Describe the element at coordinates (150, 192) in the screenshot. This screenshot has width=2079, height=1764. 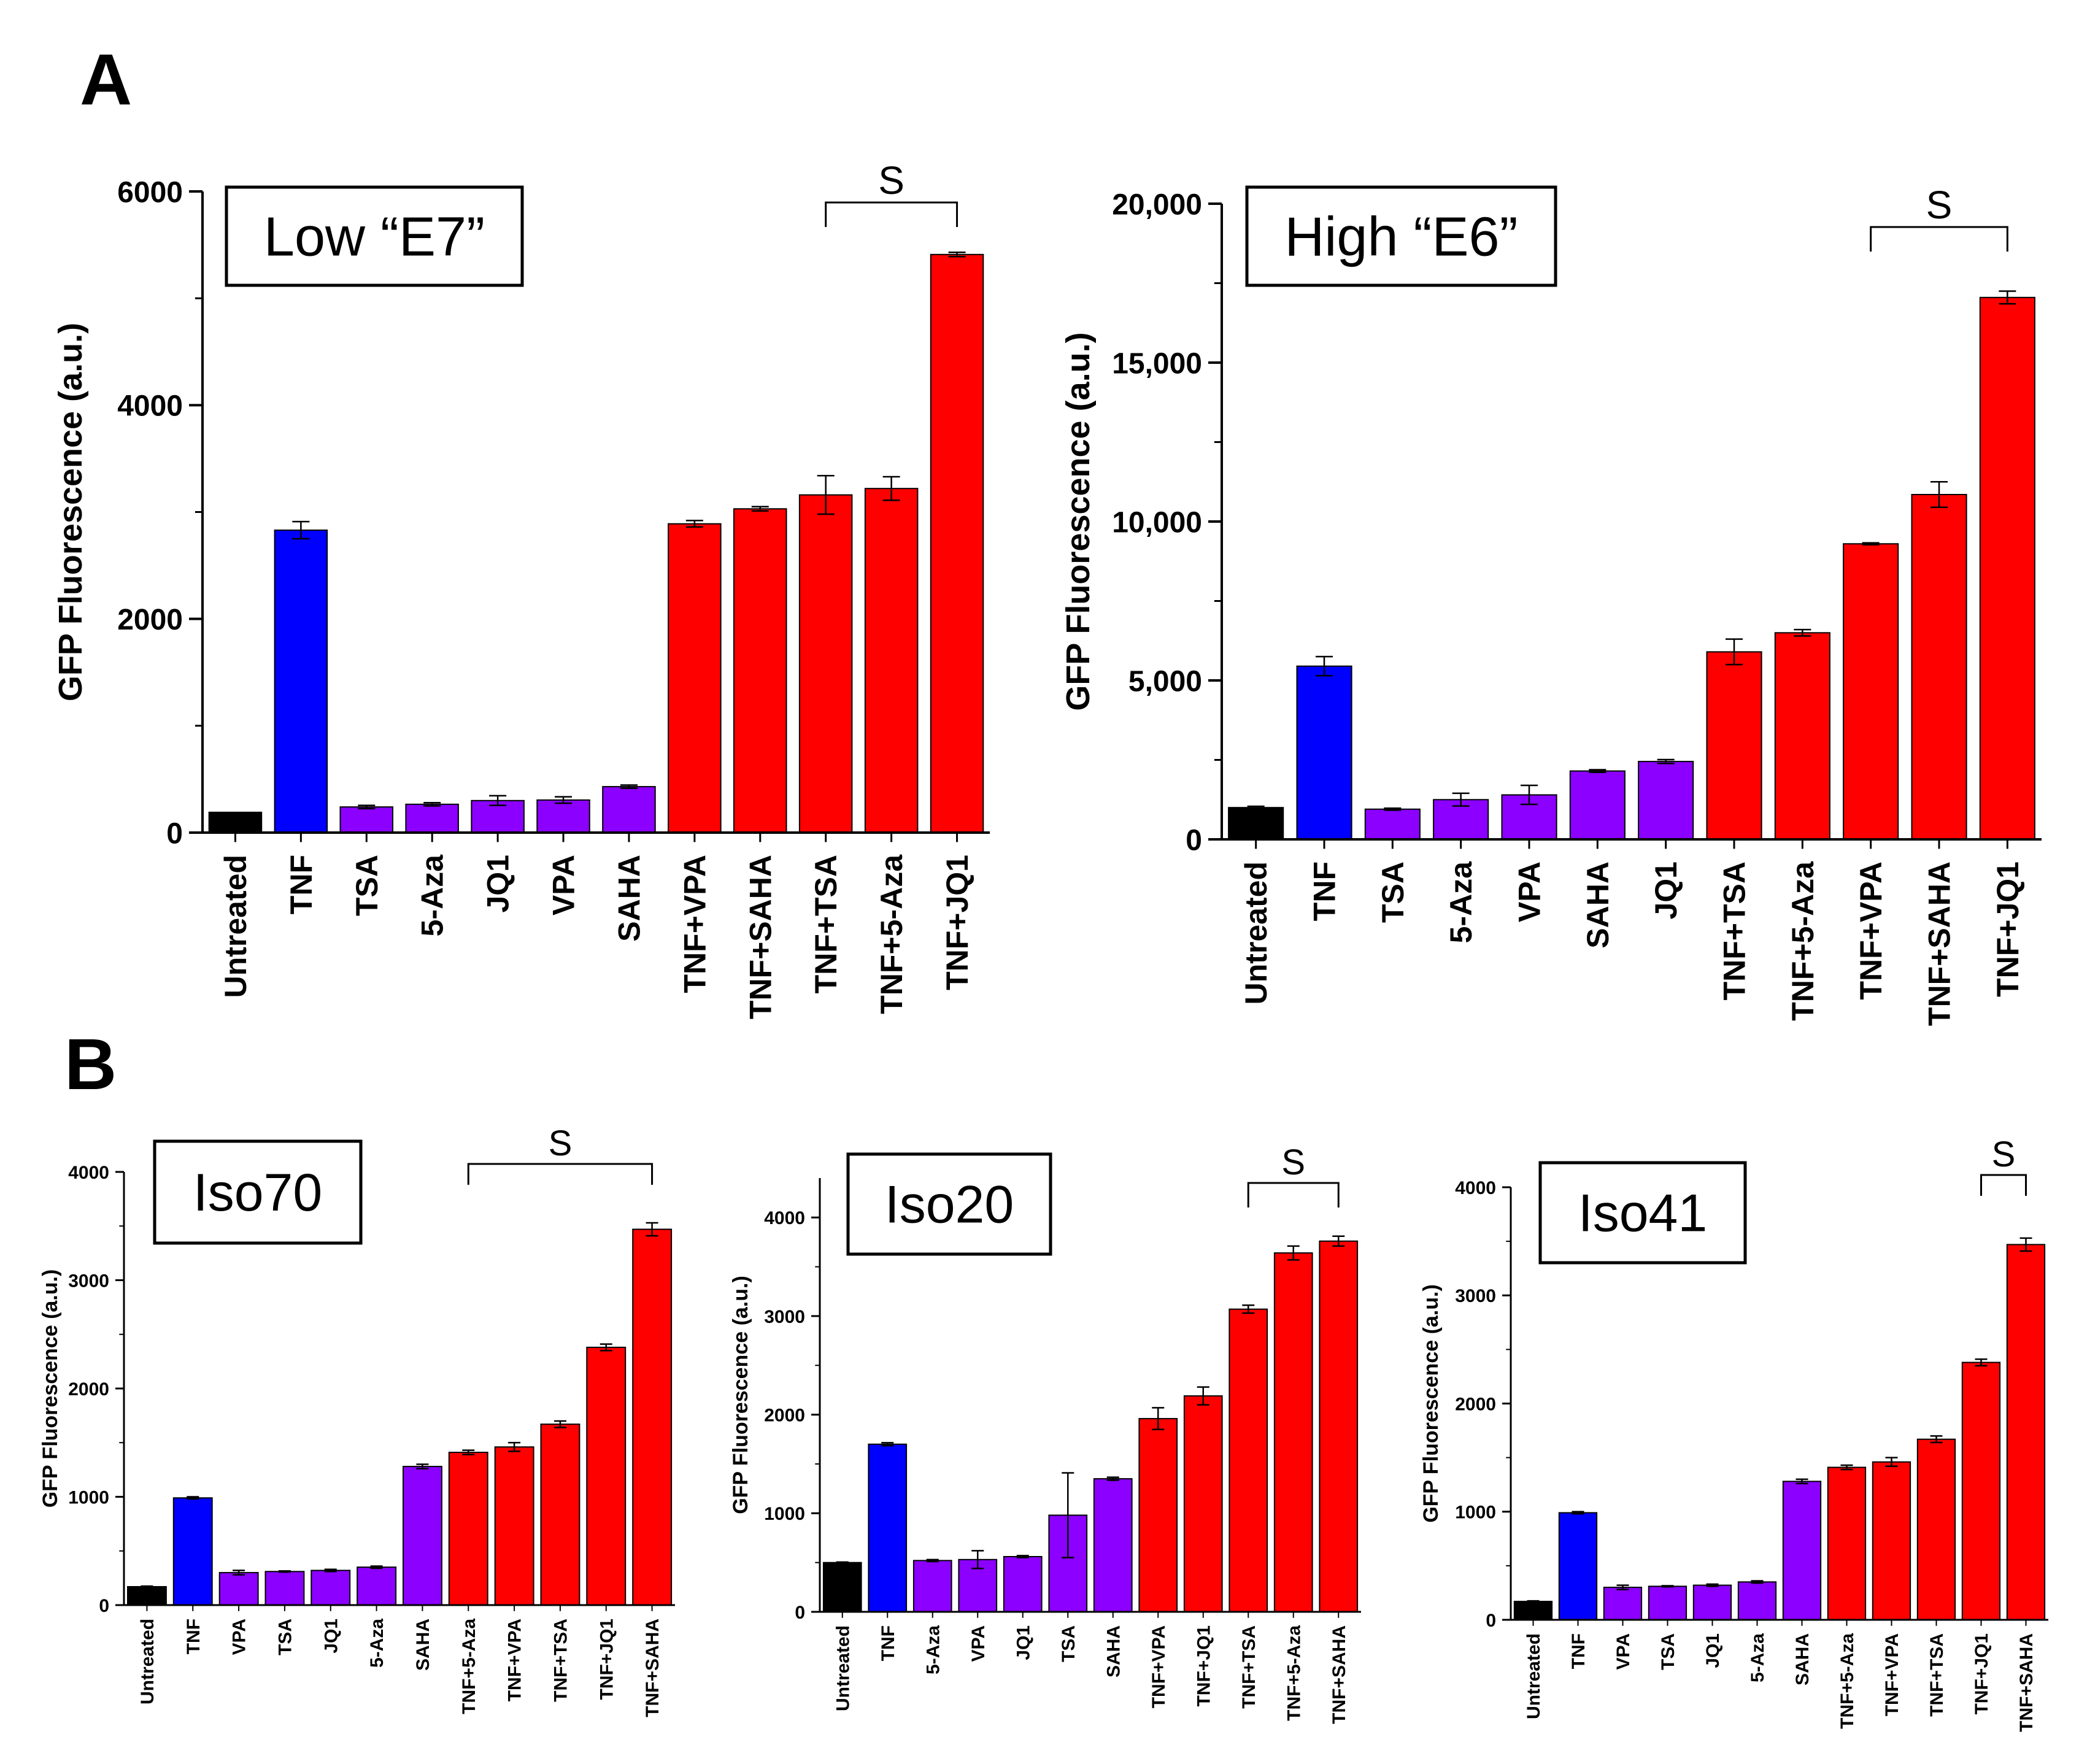
I see `y-tick-label: 6000` at that location.